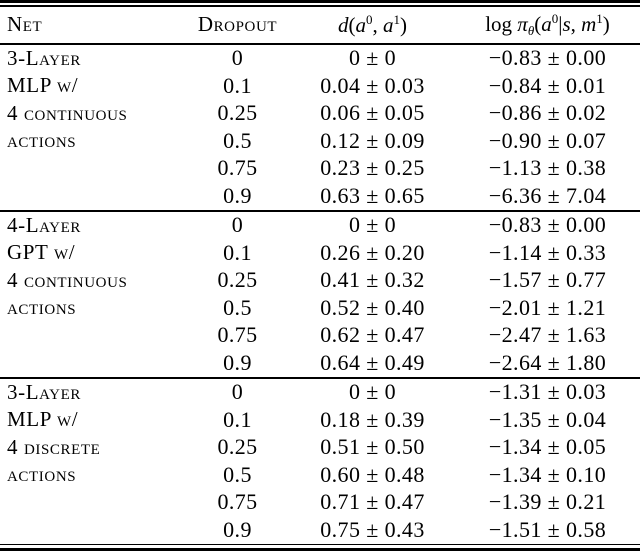 Image resolution: width=640 pixels, height=554 pixels. I want to click on math-part: |, so click(560, 23).